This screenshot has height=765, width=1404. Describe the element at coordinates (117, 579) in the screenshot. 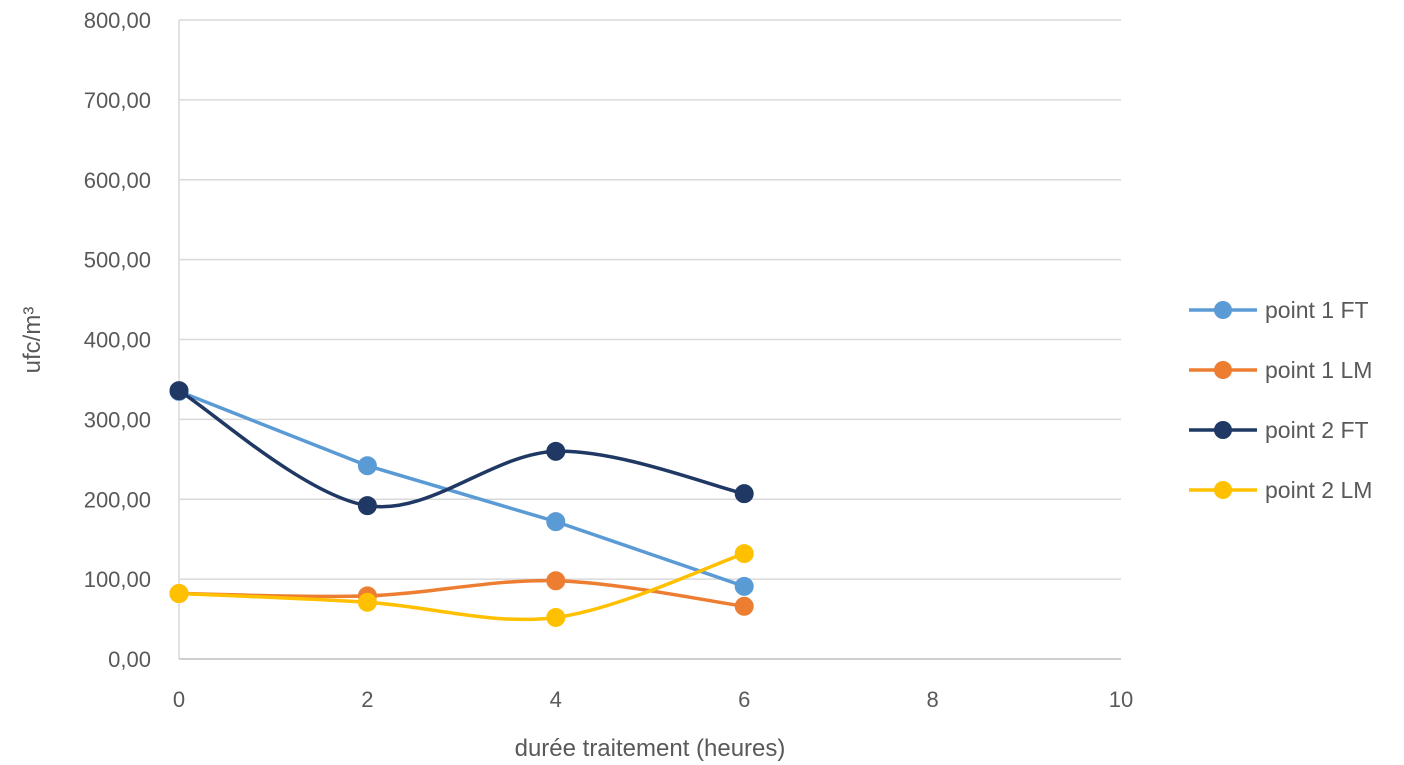

I see `y-tick-label: 100,00` at that location.